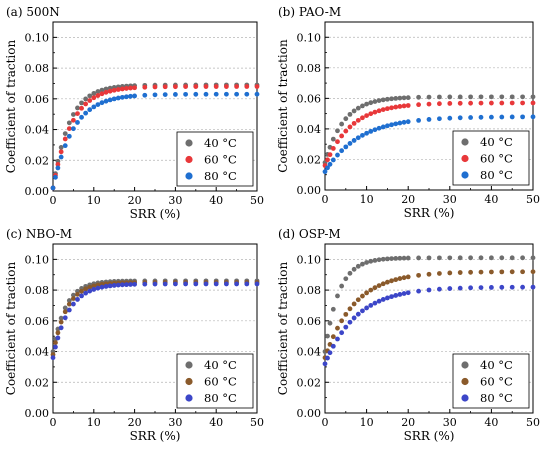  What do you see at coordinates (220, 365) in the screenshot?
I see `legend-label: 40 °C` at bounding box center [220, 365].